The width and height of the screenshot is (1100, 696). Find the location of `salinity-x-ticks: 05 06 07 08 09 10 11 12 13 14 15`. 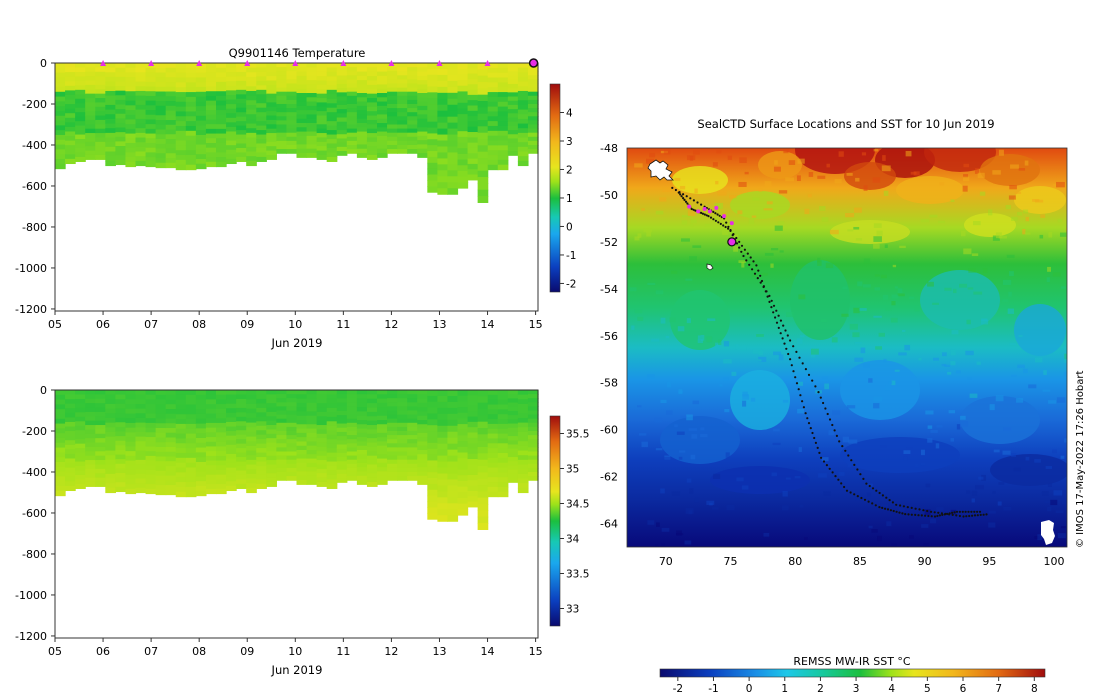

salinity-x-ticks: 05 06 07 08 09 10 11 12 13 14 15 is located at coordinates (295, 648).